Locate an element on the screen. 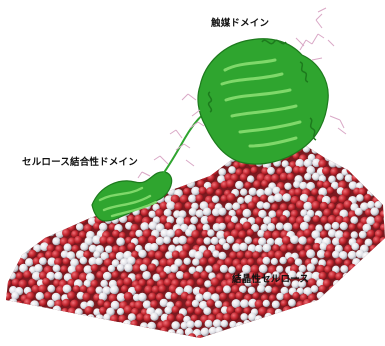 The image size is (385, 346). crystalline-cellulose-label: 結晶性セルロース is located at coordinates (270, 278).